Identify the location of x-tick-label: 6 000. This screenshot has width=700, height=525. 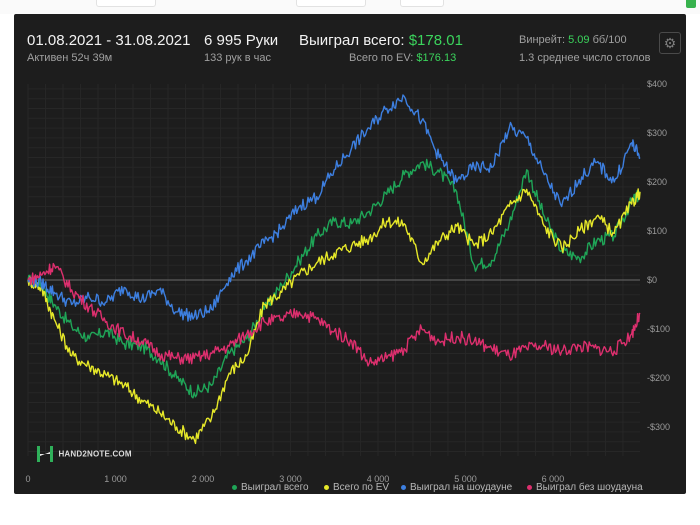
(553, 479).